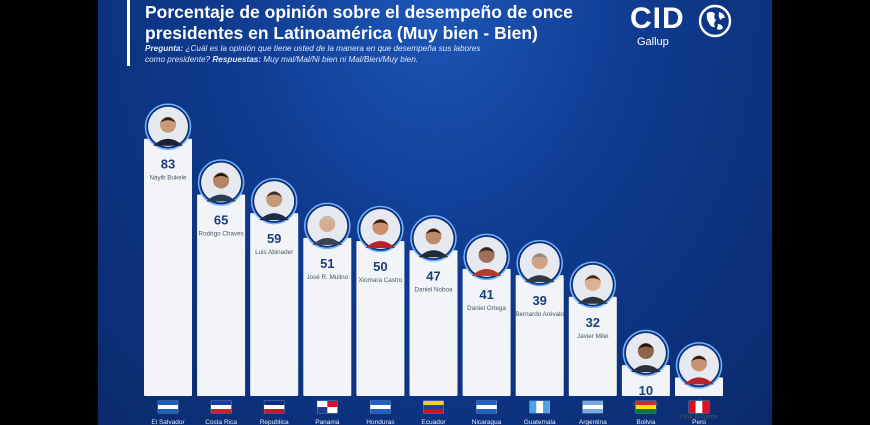 This screenshot has height=425, width=870. I want to click on value-label-8: 32, so click(593, 322).